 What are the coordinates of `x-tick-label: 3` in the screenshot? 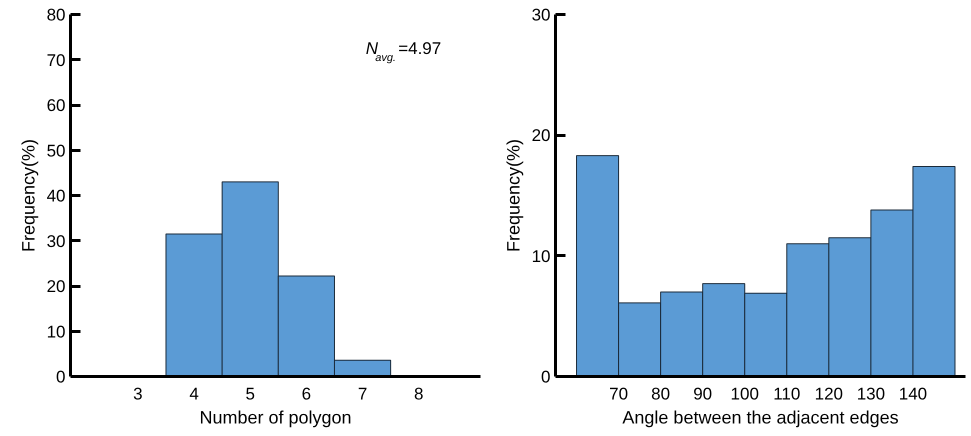 It's located at (138, 394).